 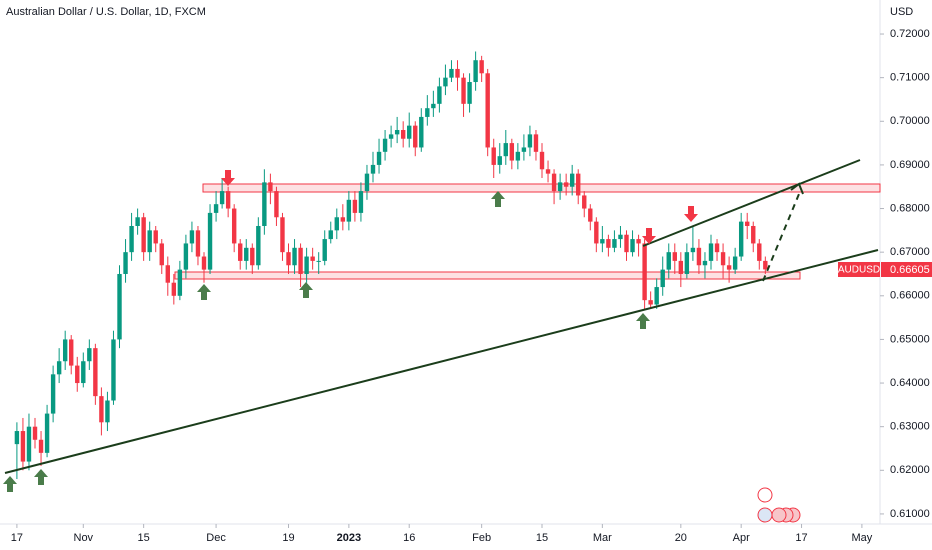 I want to click on icon, so click(x=779, y=515).